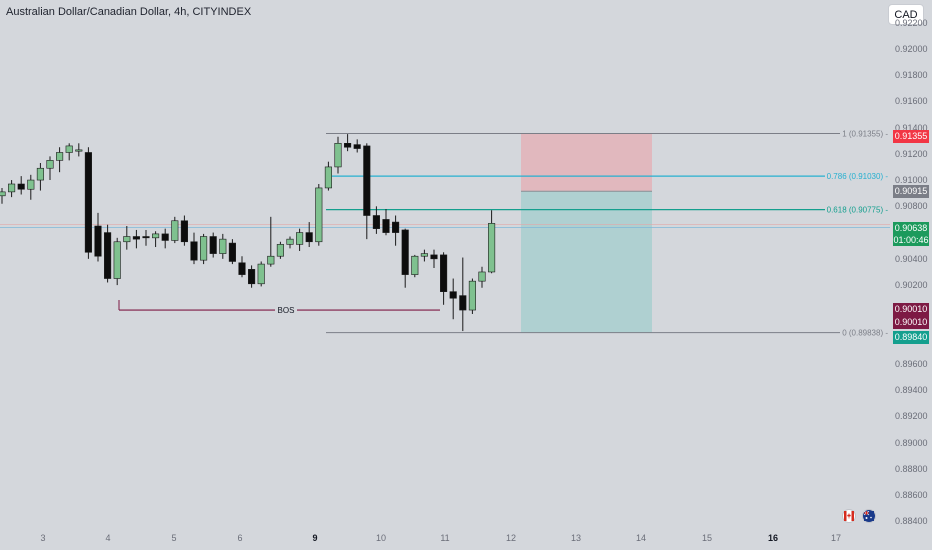  What do you see at coordinates (911, 468) in the screenshot?
I see `price-tick: 0.88800` at bounding box center [911, 468].